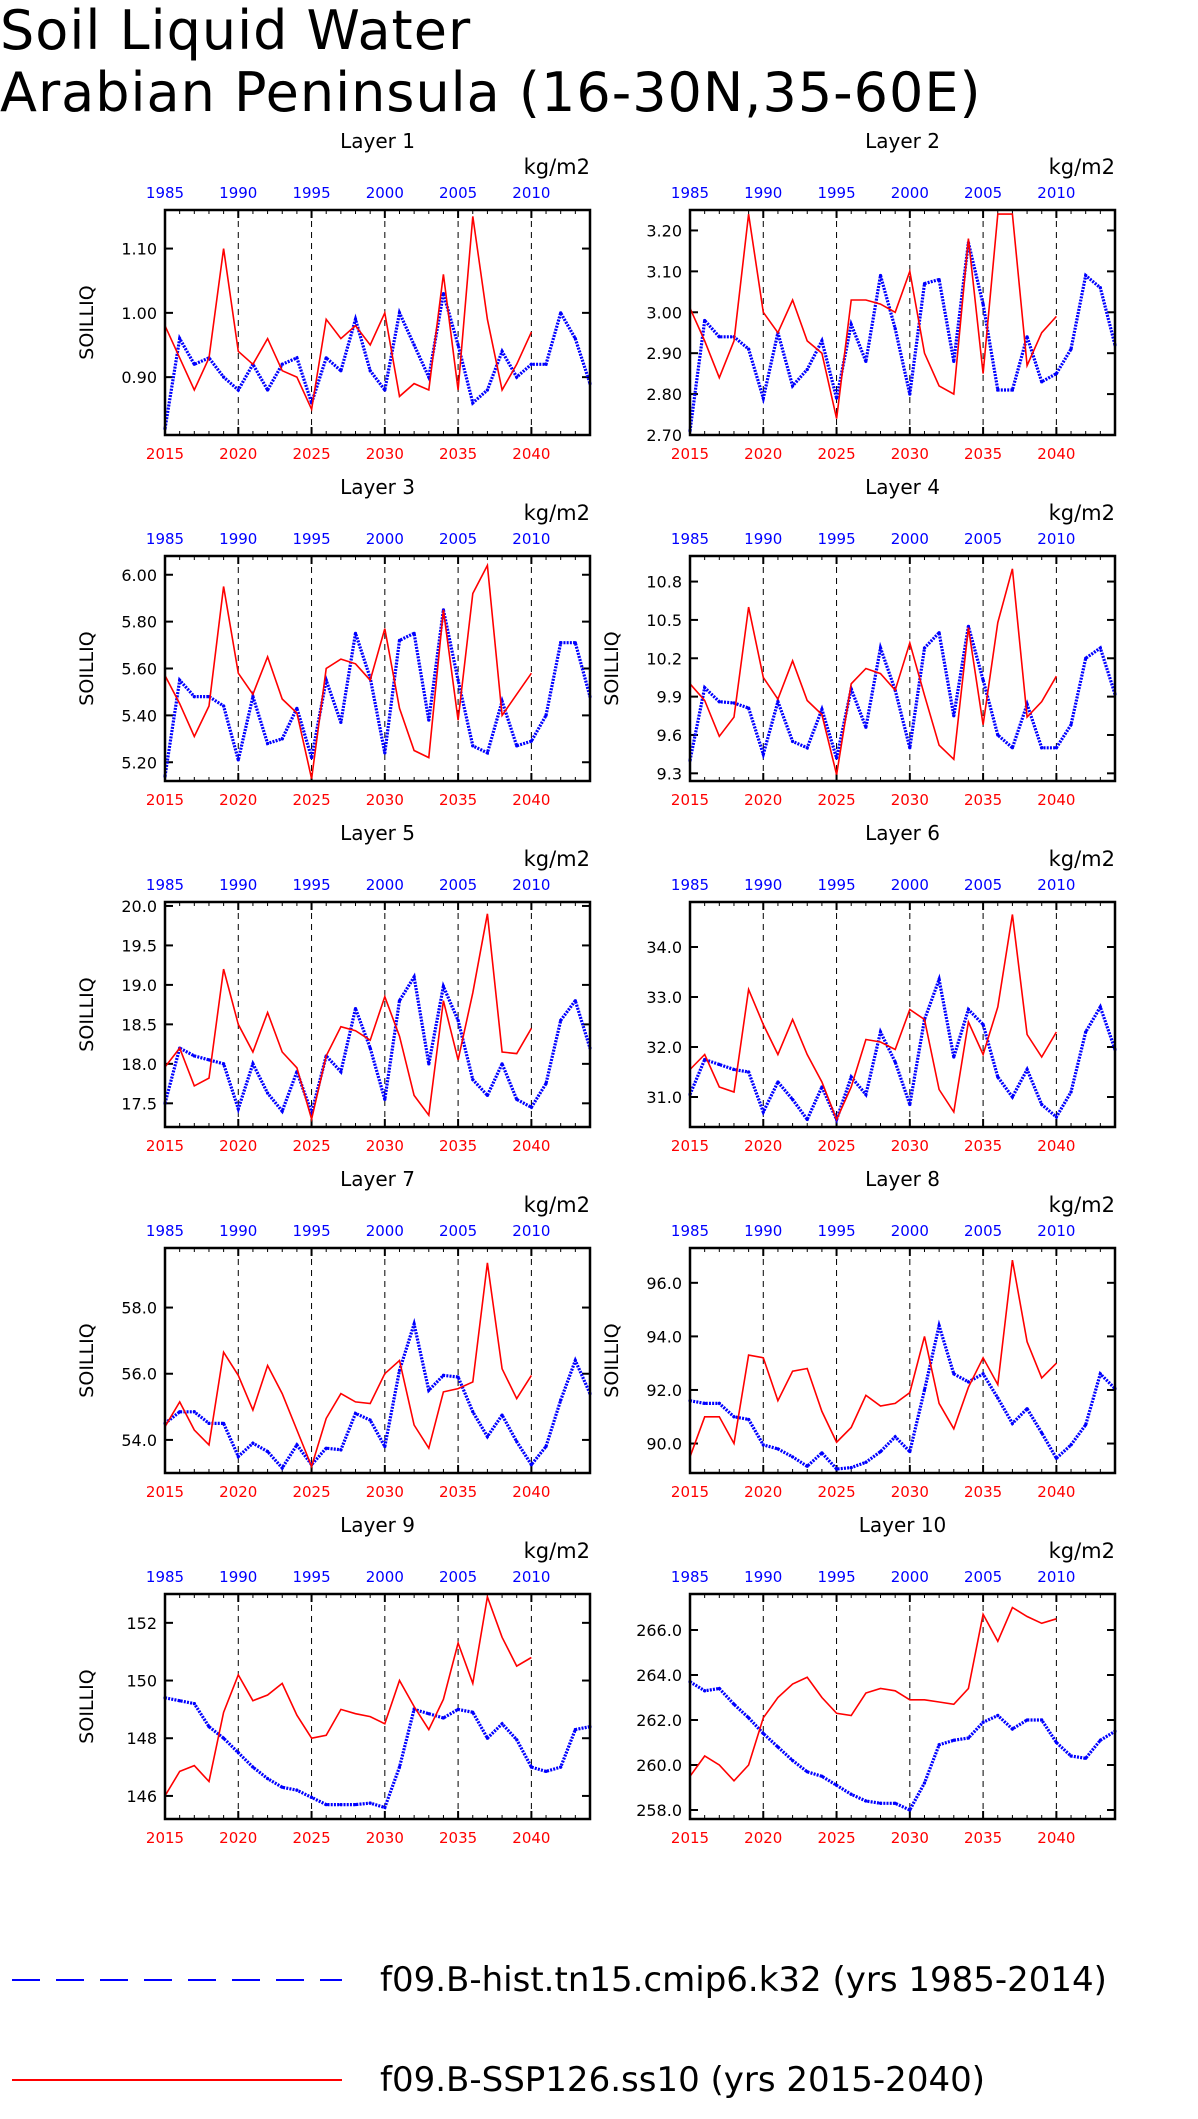  What do you see at coordinates (236, 31) in the screenshot?
I see `title-line-1: Soil Liquid Water` at bounding box center [236, 31].